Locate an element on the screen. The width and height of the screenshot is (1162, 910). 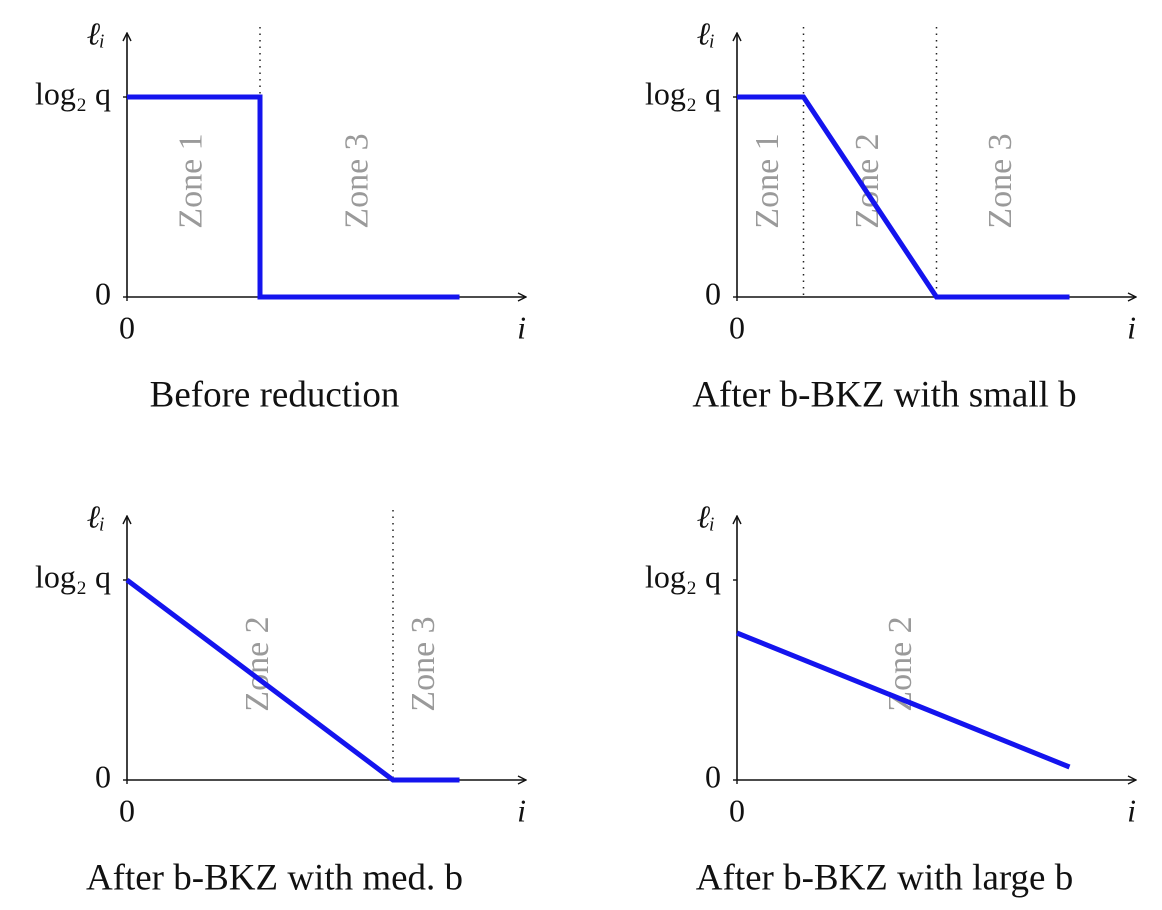
chart-caption: After b-BKZ with med. b is located at coordinates (274, 877).